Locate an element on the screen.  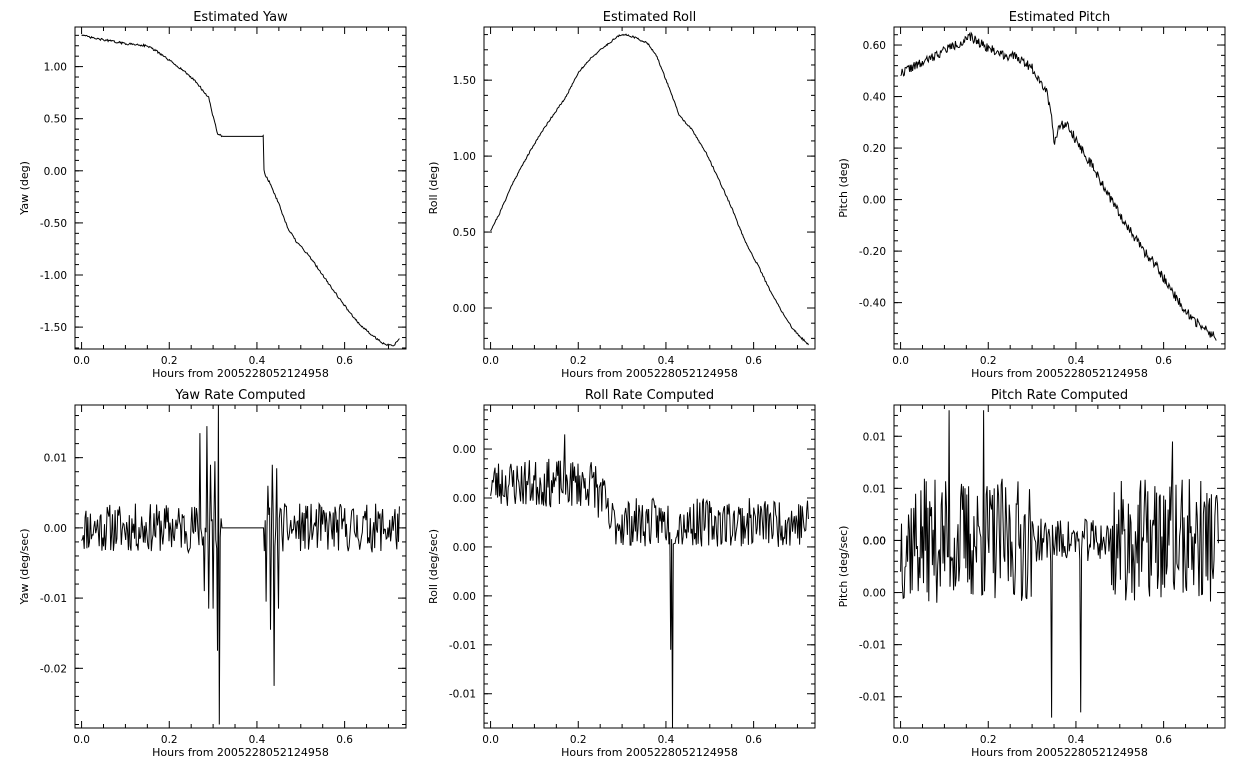
y-tick-label: -0.50 is located at coordinates (53, 224).